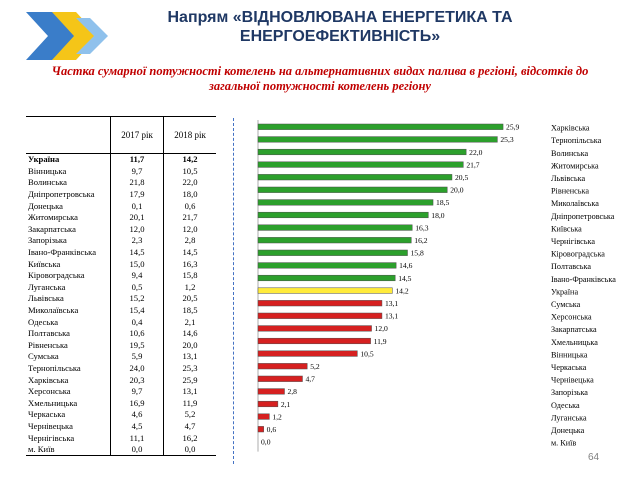  I want to click on category-label: Херсонська, so click(571, 317).